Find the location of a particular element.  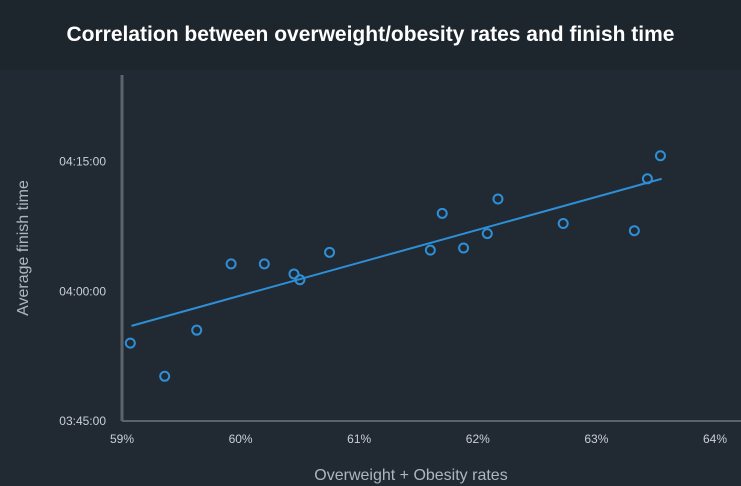

x-tick-label: 60% is located at coordinates (241, 439).